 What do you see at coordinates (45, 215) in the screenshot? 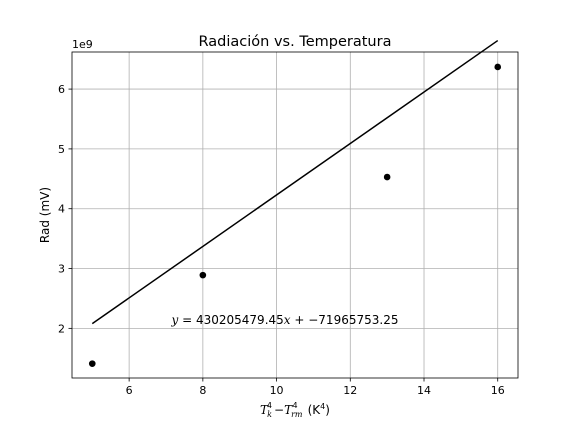
I see `y-axis-label: Rad (mV)` at bounding box center [45, 215].